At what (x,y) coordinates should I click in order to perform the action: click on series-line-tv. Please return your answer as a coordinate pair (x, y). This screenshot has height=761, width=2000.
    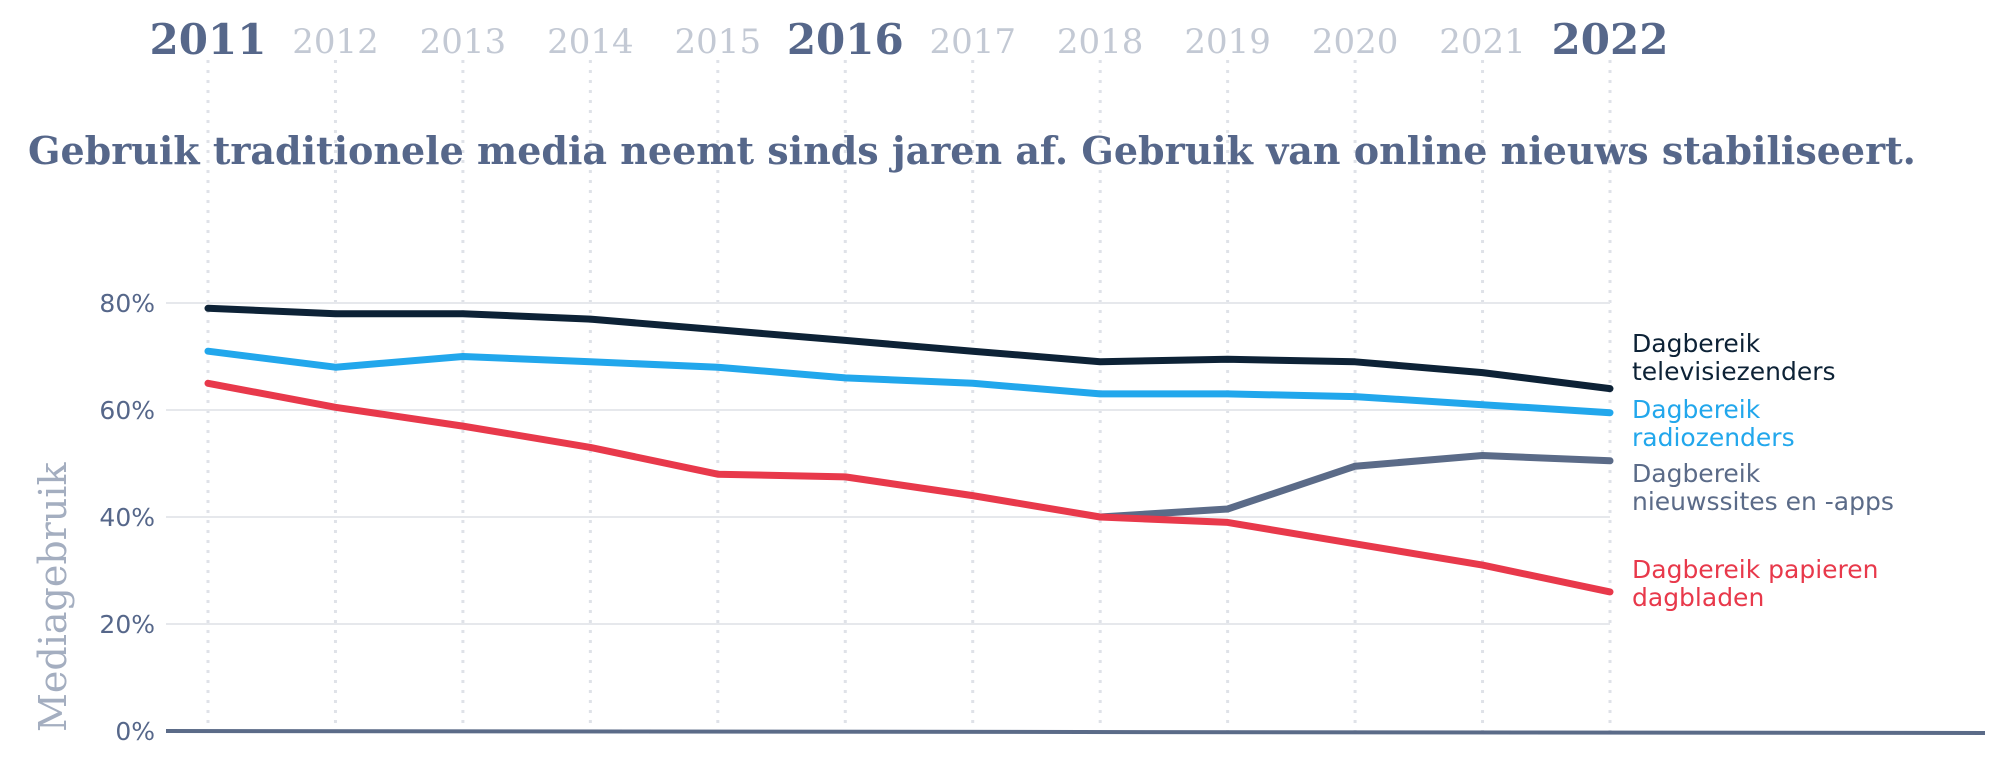
    Looking at the image, I should click on (909, 348).